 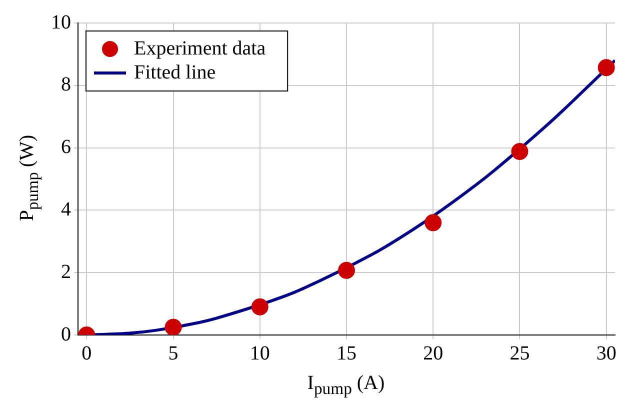 I want to click on x-tick-label: 25, so click(x=520, y=353).